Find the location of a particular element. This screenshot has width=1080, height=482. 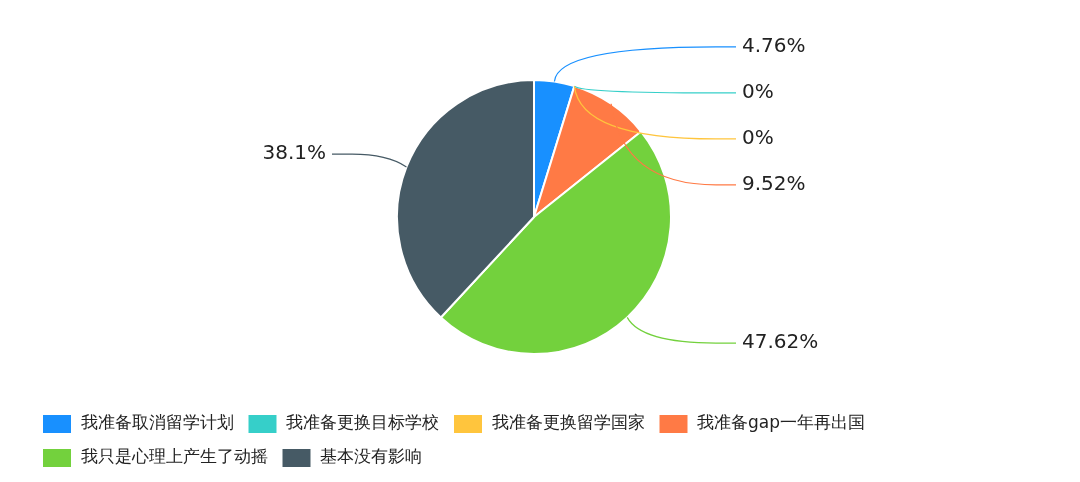

legend-label: 我准备gap一年再出国 is located at coordinates (781, 422).